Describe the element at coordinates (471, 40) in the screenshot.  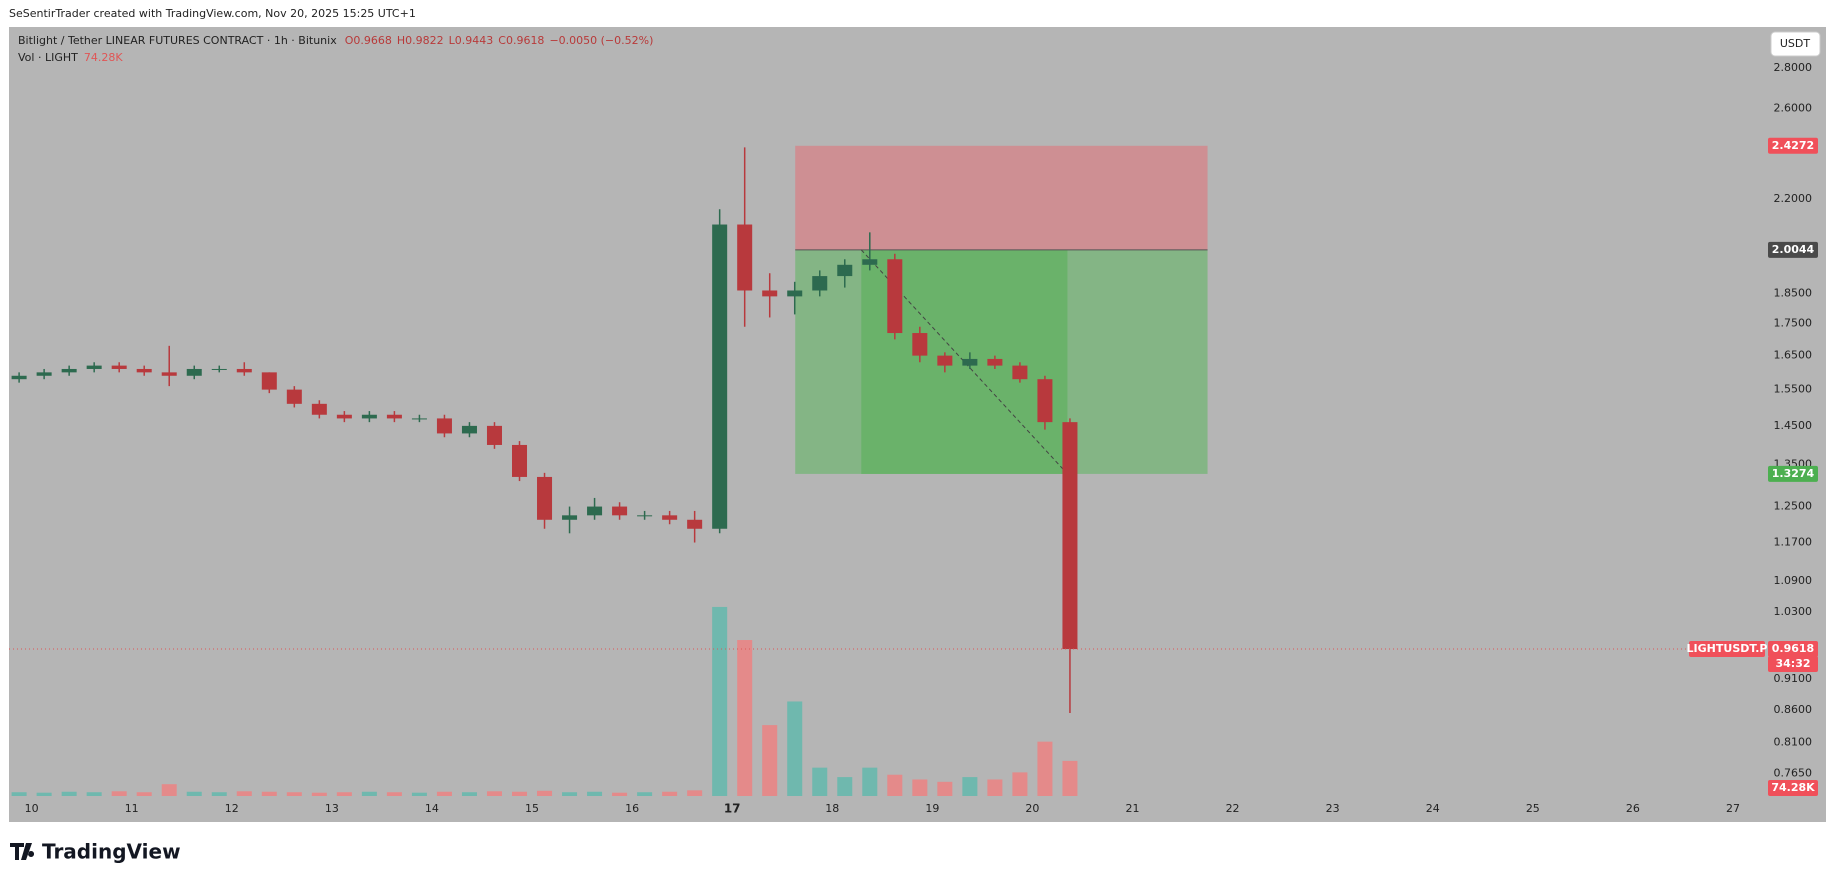
I see `legend-value: L0.9443` at that location.